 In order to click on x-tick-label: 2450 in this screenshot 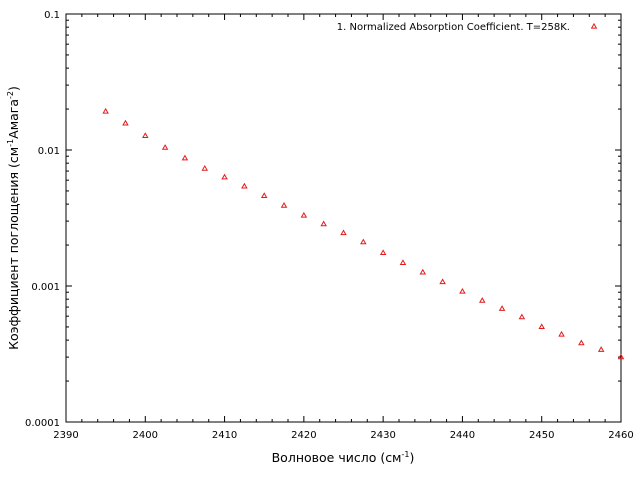, I will do `click(541, 435)`.